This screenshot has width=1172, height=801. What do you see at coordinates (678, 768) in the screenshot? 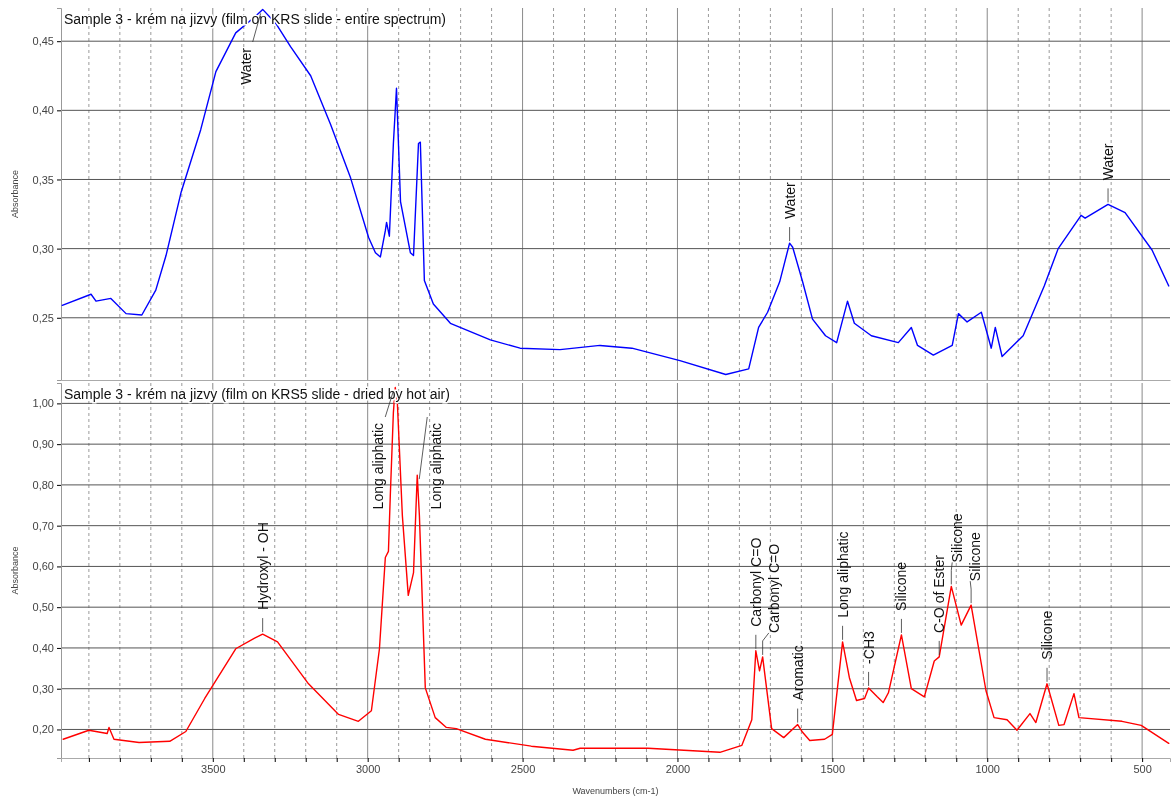
I see `x-tick-label: 2000` at bounding box center [678, 768].